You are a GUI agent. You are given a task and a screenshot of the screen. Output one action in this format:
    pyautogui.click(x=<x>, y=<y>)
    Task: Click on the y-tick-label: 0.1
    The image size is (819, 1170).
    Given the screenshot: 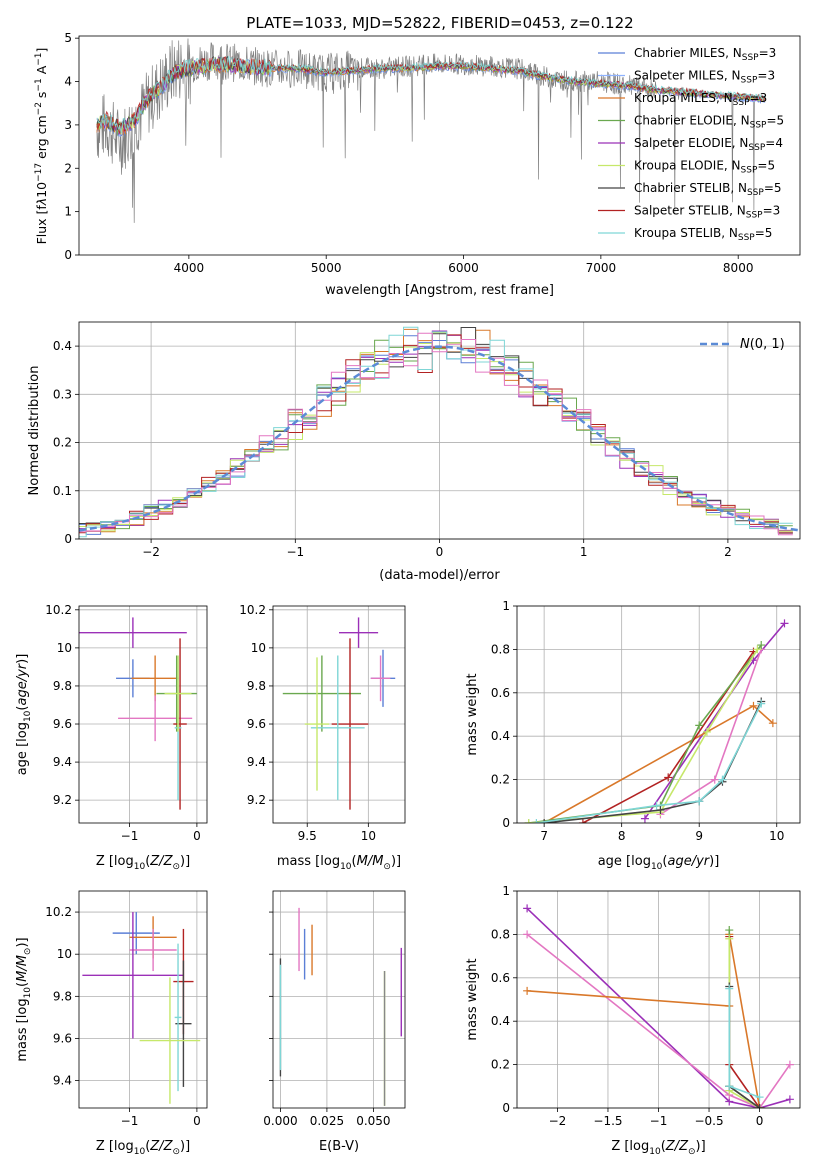 What is the action you would take?
    pyautogui.click(x=62, y=491)
    